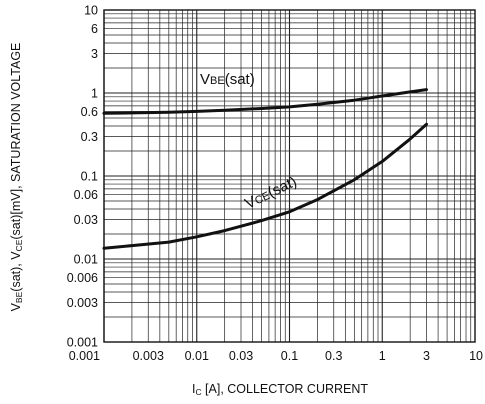  What do you see at coordinates (86, 195) in the screenshot?
I see `y-tick-label: 0.06` at bounding box center [86, 195].